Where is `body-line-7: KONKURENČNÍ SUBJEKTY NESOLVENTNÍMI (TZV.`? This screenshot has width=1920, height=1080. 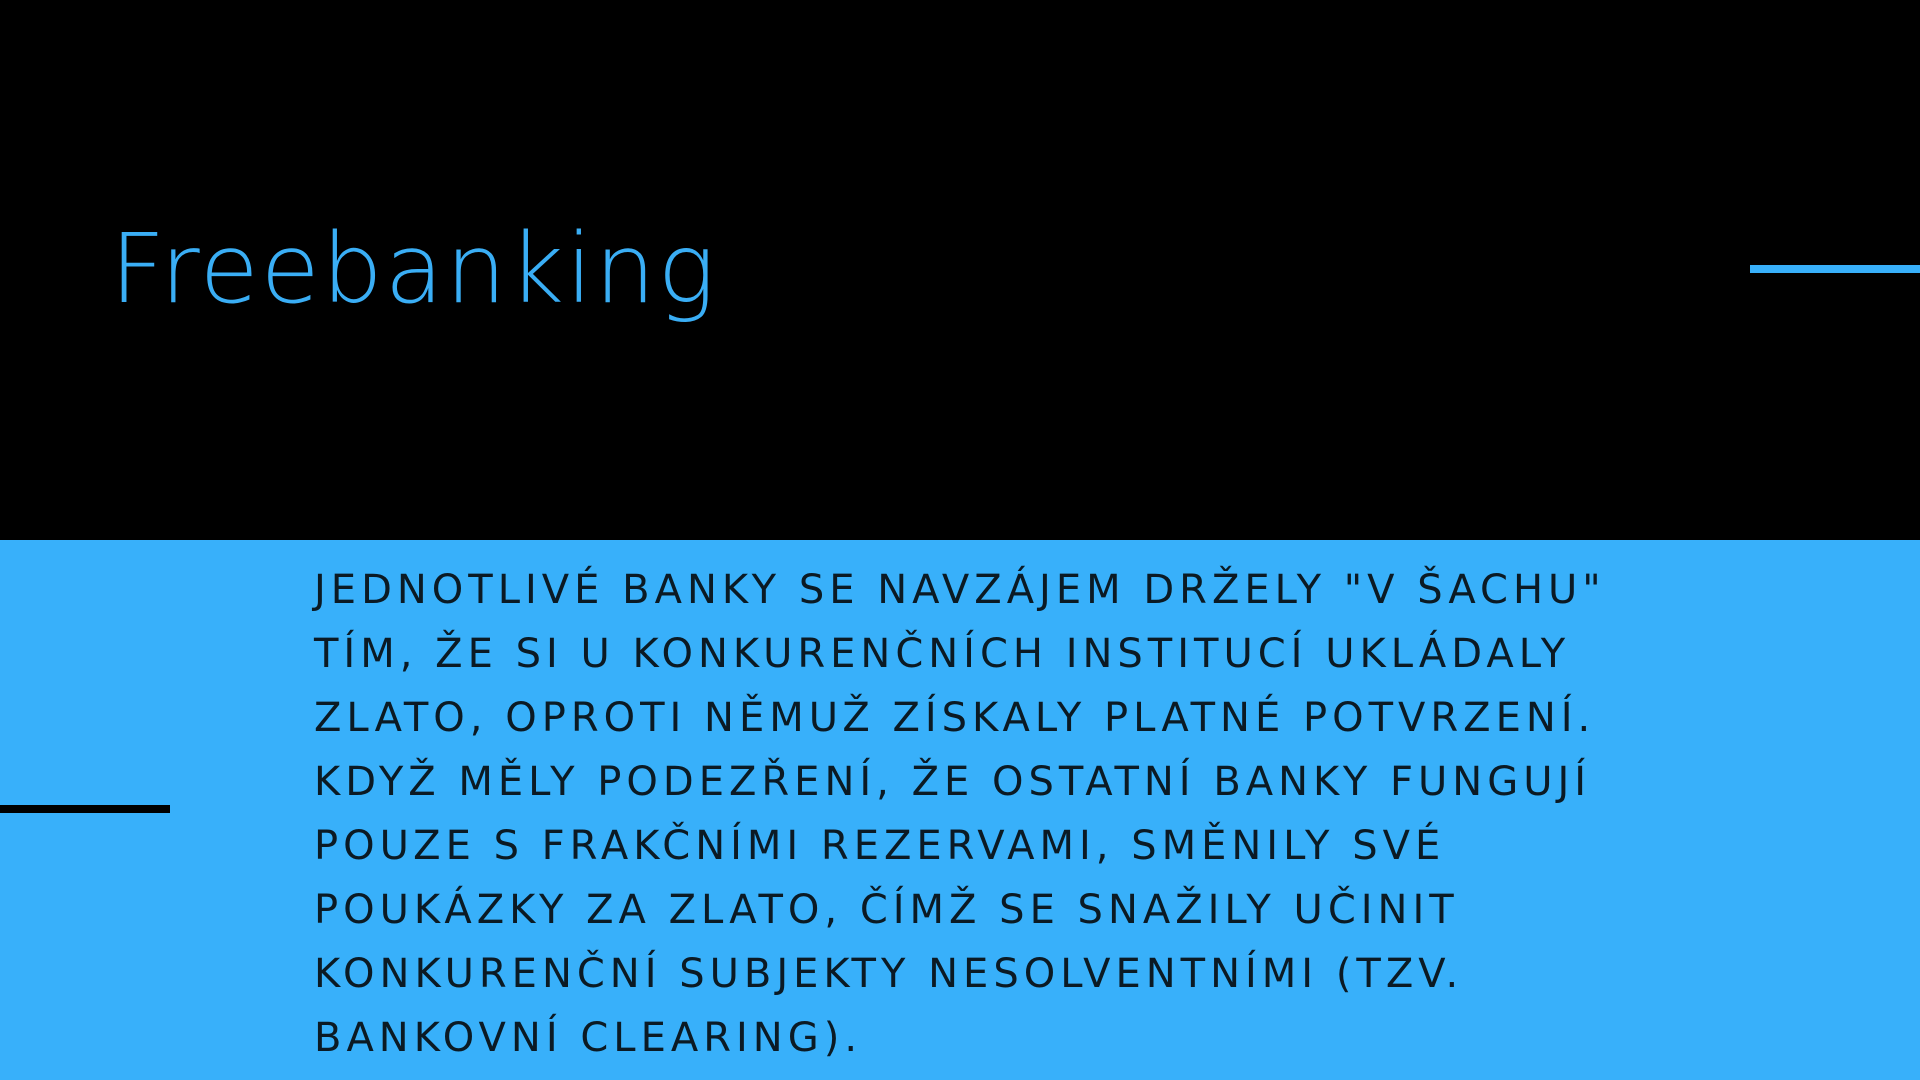 body-line-7: KONKURENČNÍ SUBJEKTY NESOLVENTNÍMI (TZV. is located at coordinates (889, 974).